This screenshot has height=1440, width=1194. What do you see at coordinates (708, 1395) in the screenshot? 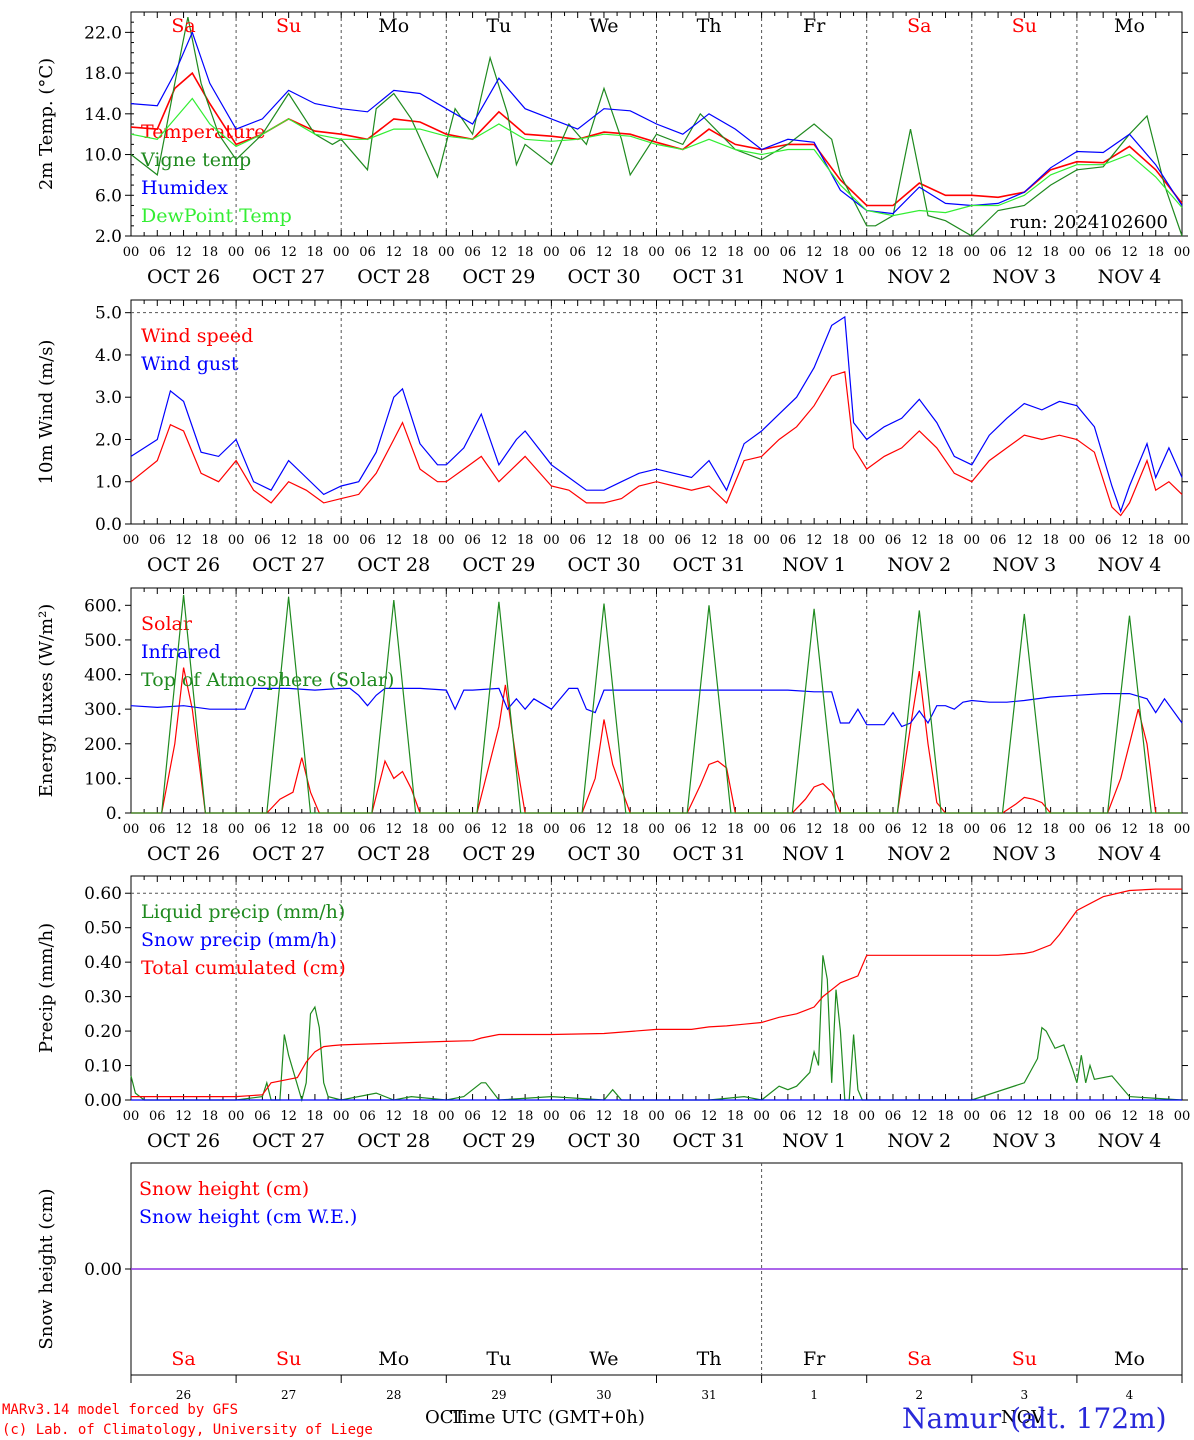
I see `day-number-label: 31` at bounding box center [708, 1395].